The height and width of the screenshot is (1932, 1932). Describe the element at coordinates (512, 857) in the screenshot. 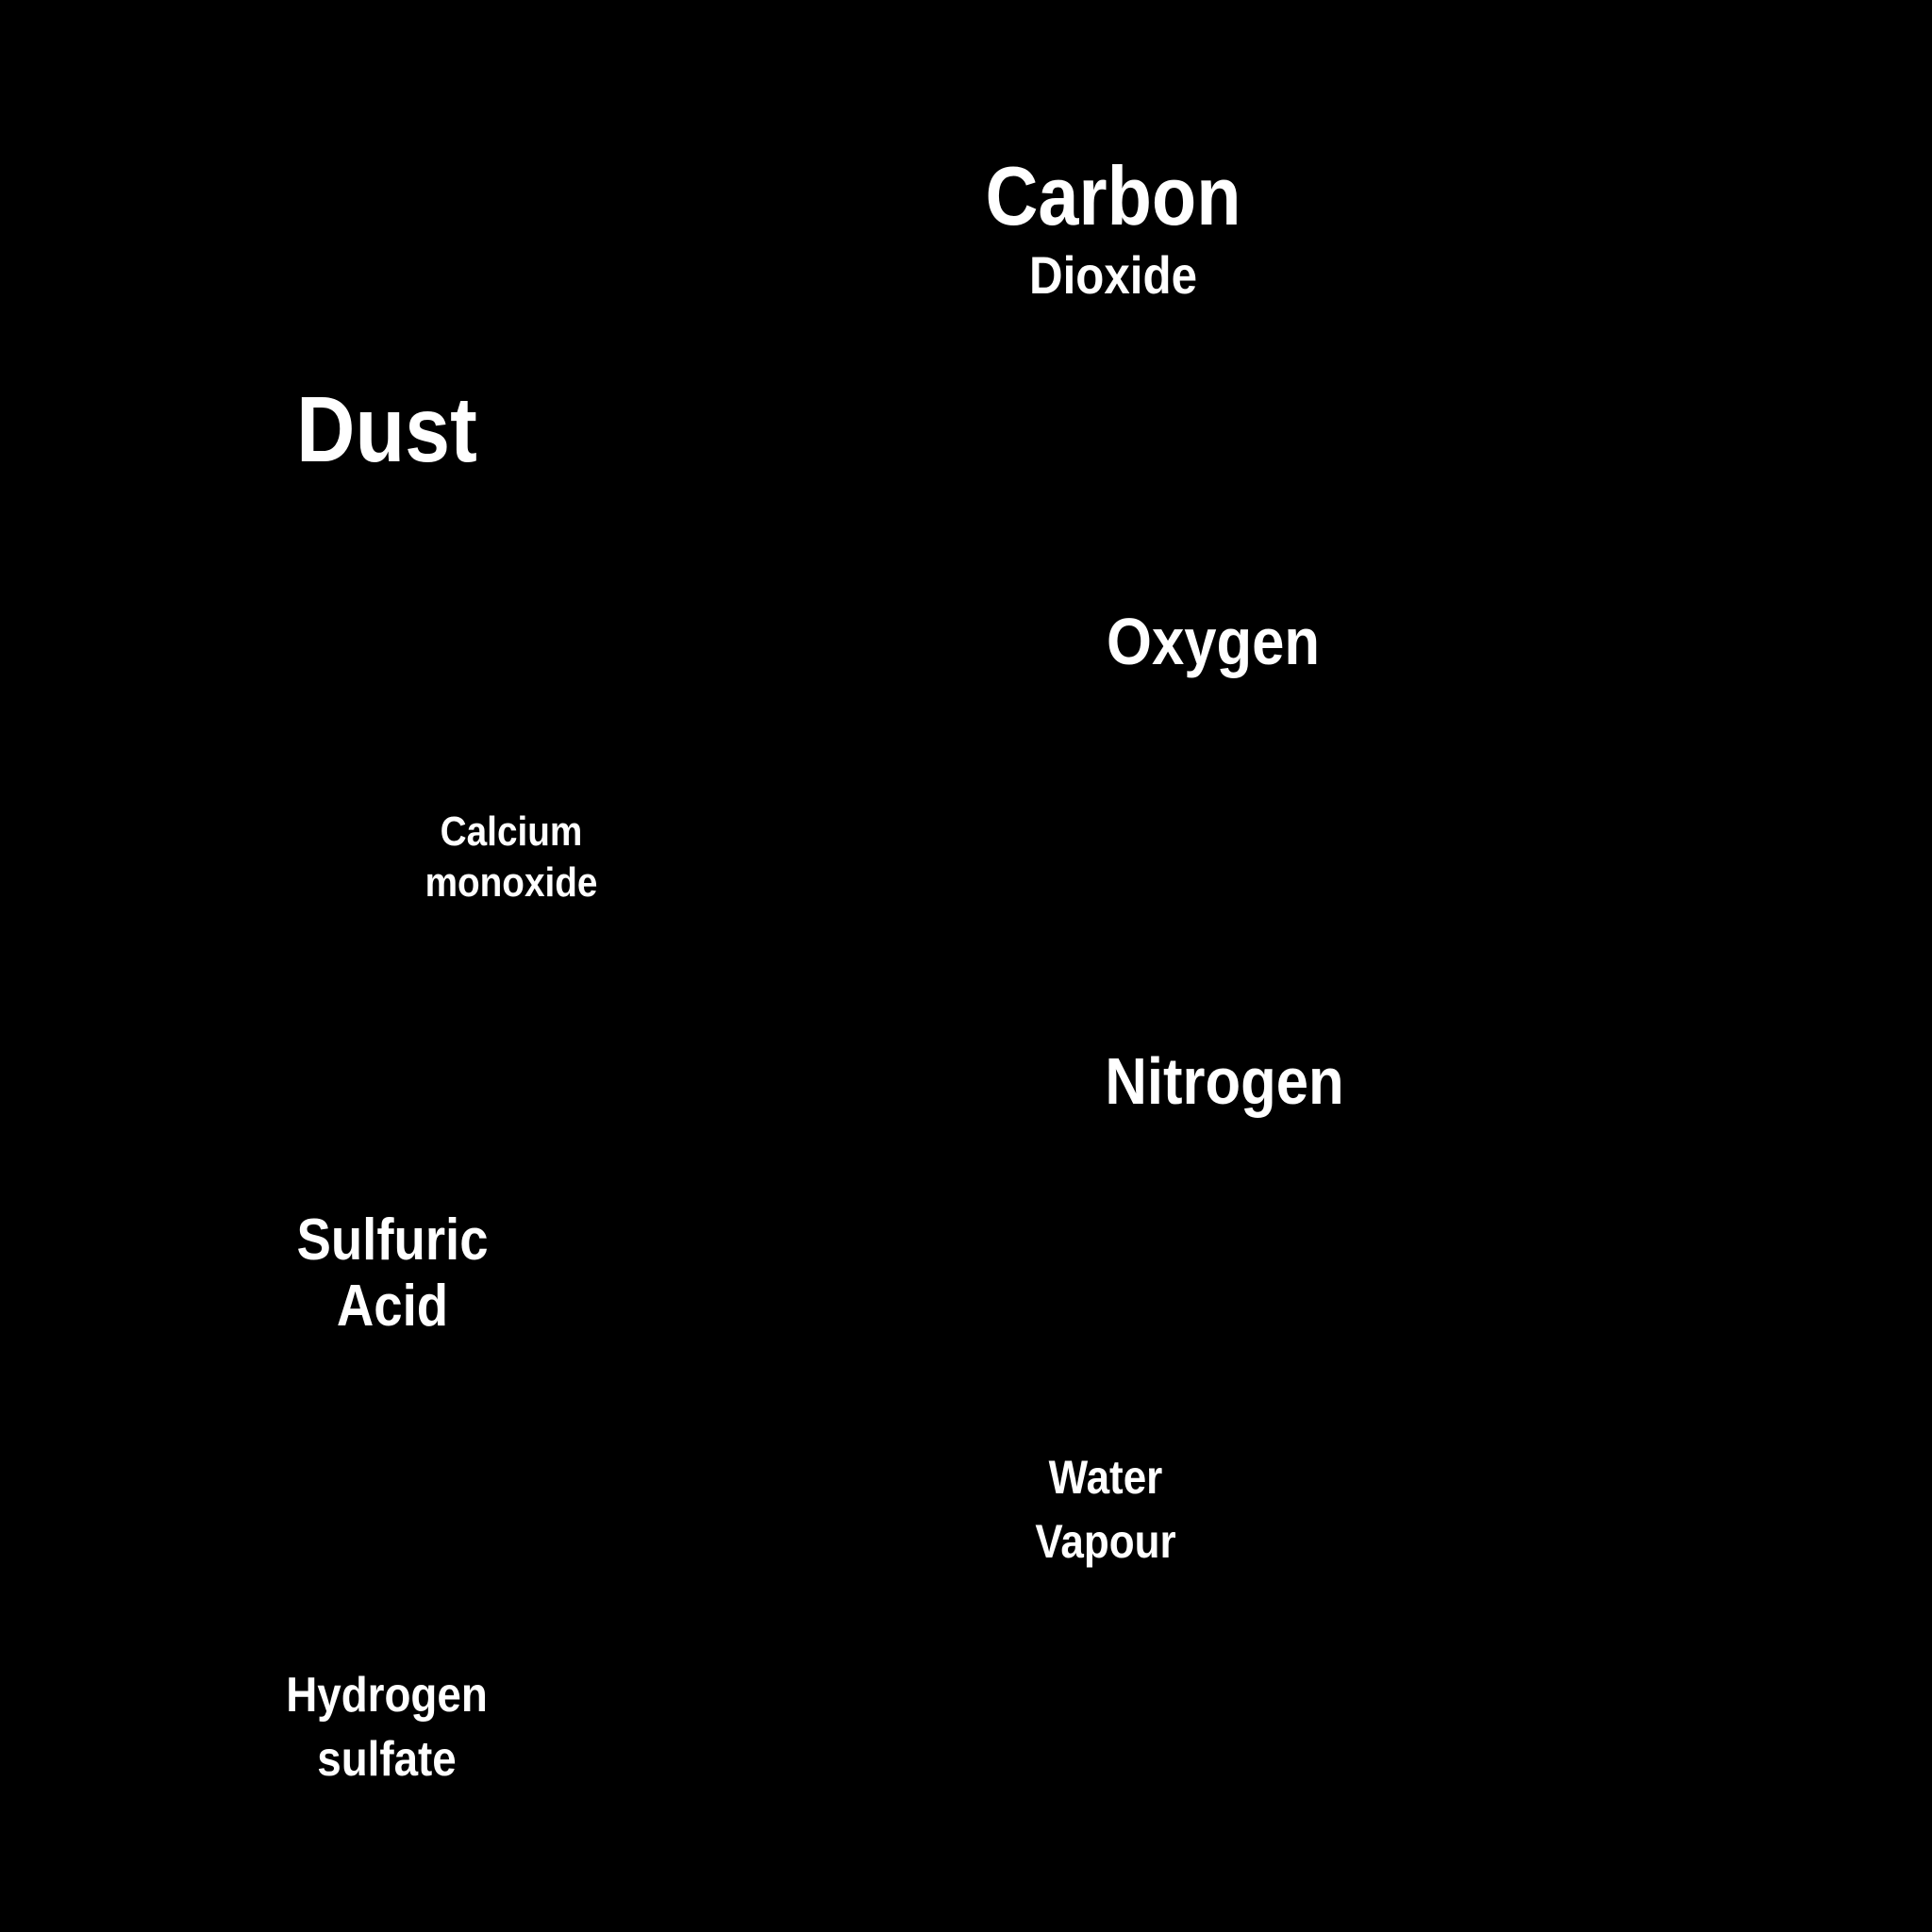

I see `term-calcium-monoxide: Calcium monoxide` at that location.